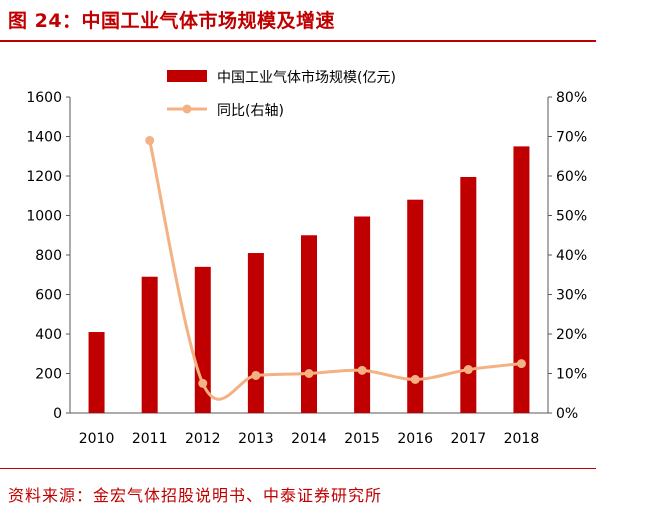  What do you see at coordinates (571, 335) in the screenshot?
I see `y-right-tick-label: 20%` at bounding box center [571, 335].